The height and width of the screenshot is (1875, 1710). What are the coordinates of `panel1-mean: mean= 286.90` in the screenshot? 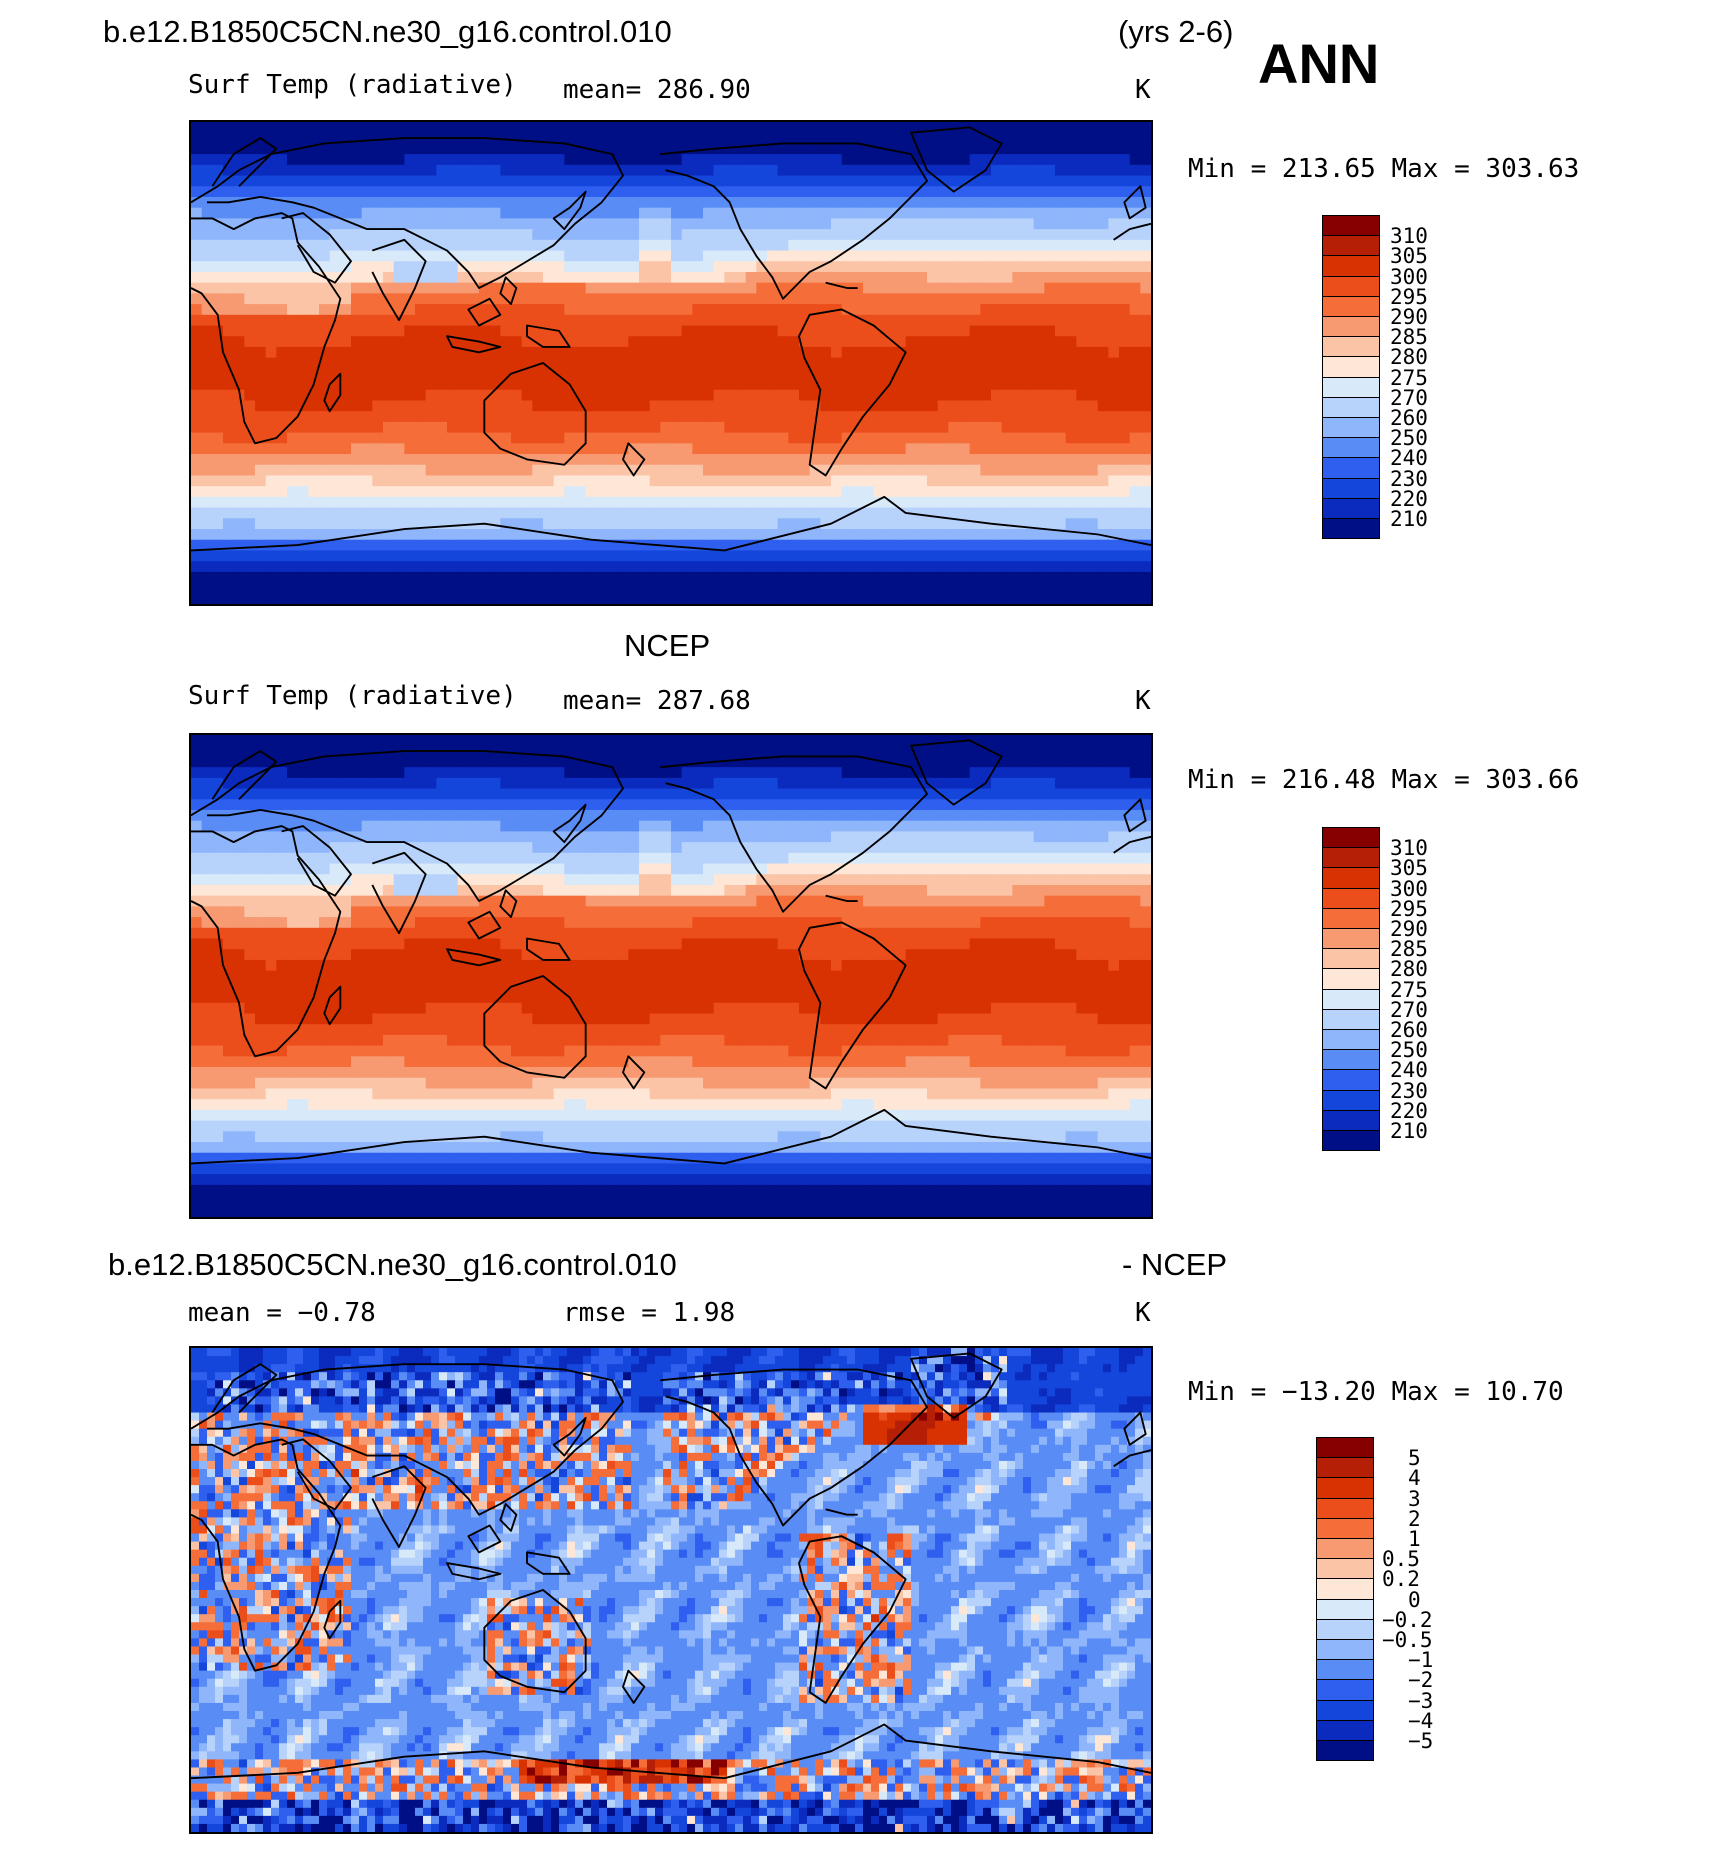 It's located at (657, 90).